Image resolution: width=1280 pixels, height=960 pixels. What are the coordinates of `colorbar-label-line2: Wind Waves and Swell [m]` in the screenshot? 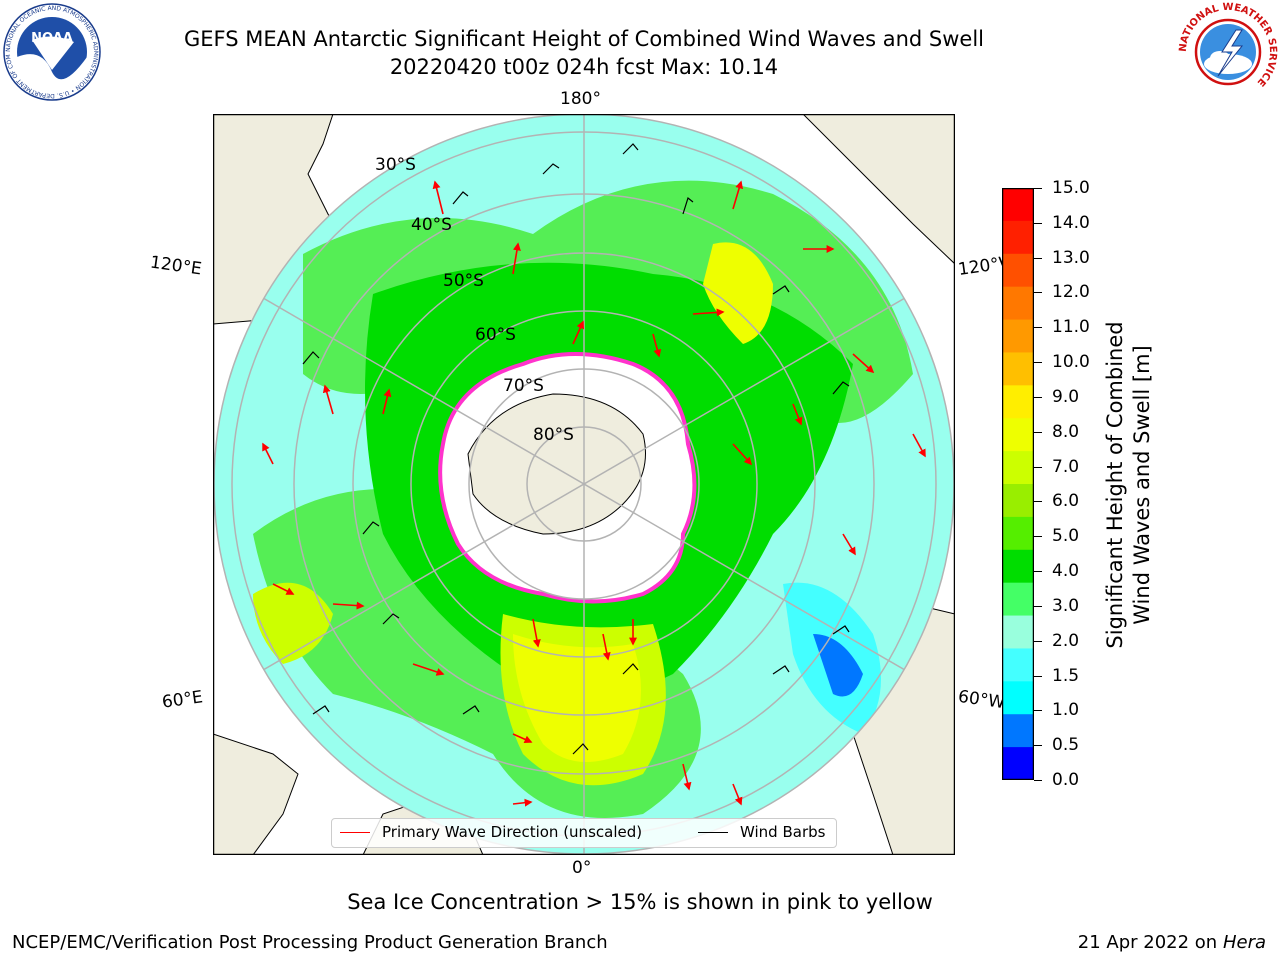 It's located at (1142, 485).